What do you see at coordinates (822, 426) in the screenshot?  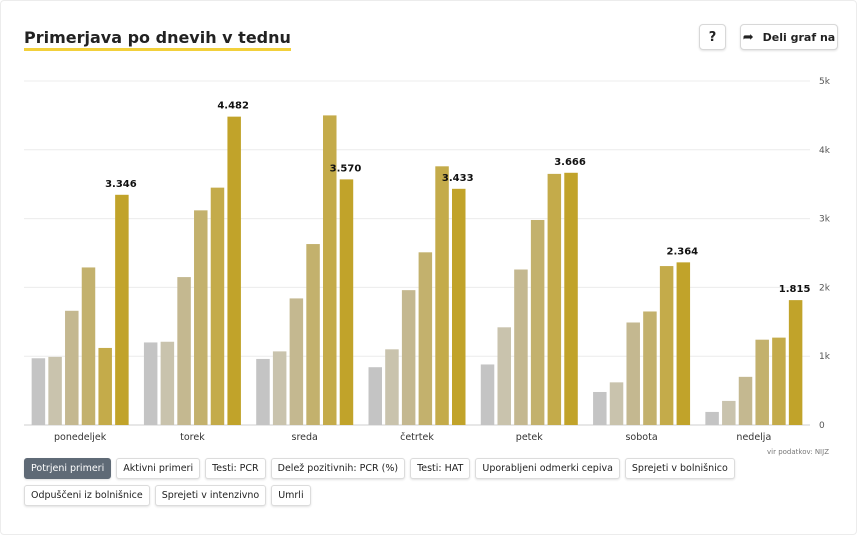 I see `y-tick-label: 0` at bounding box center [822, 426].